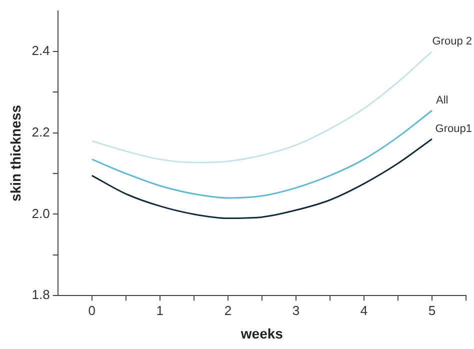 This screenshot has height=349, width=474. What do you see at coordinates (160, 310) in the screenshot?
I see `x-tick-label: 1` at bounding box center [160, 310].